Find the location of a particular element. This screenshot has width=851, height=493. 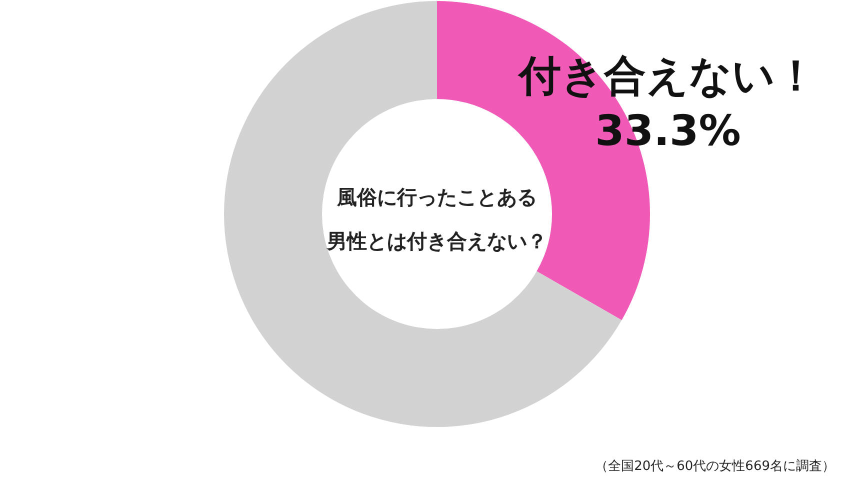

text: （全国20代～60代の女性669名に調査） is located at coordinates (715, 466).